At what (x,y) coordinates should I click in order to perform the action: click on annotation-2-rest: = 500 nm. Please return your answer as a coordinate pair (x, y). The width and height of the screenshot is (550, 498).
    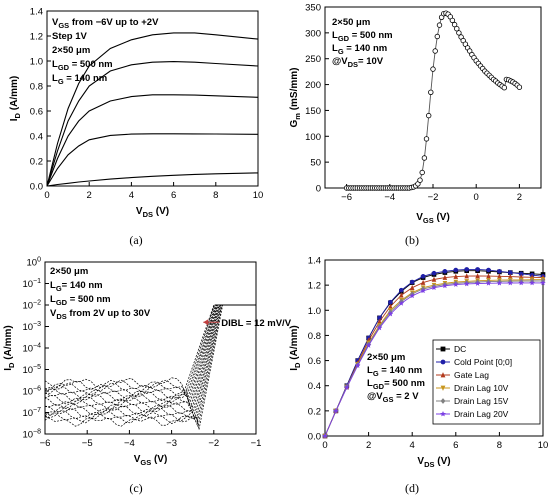
    Looking at the image, I should click on (404, 383).